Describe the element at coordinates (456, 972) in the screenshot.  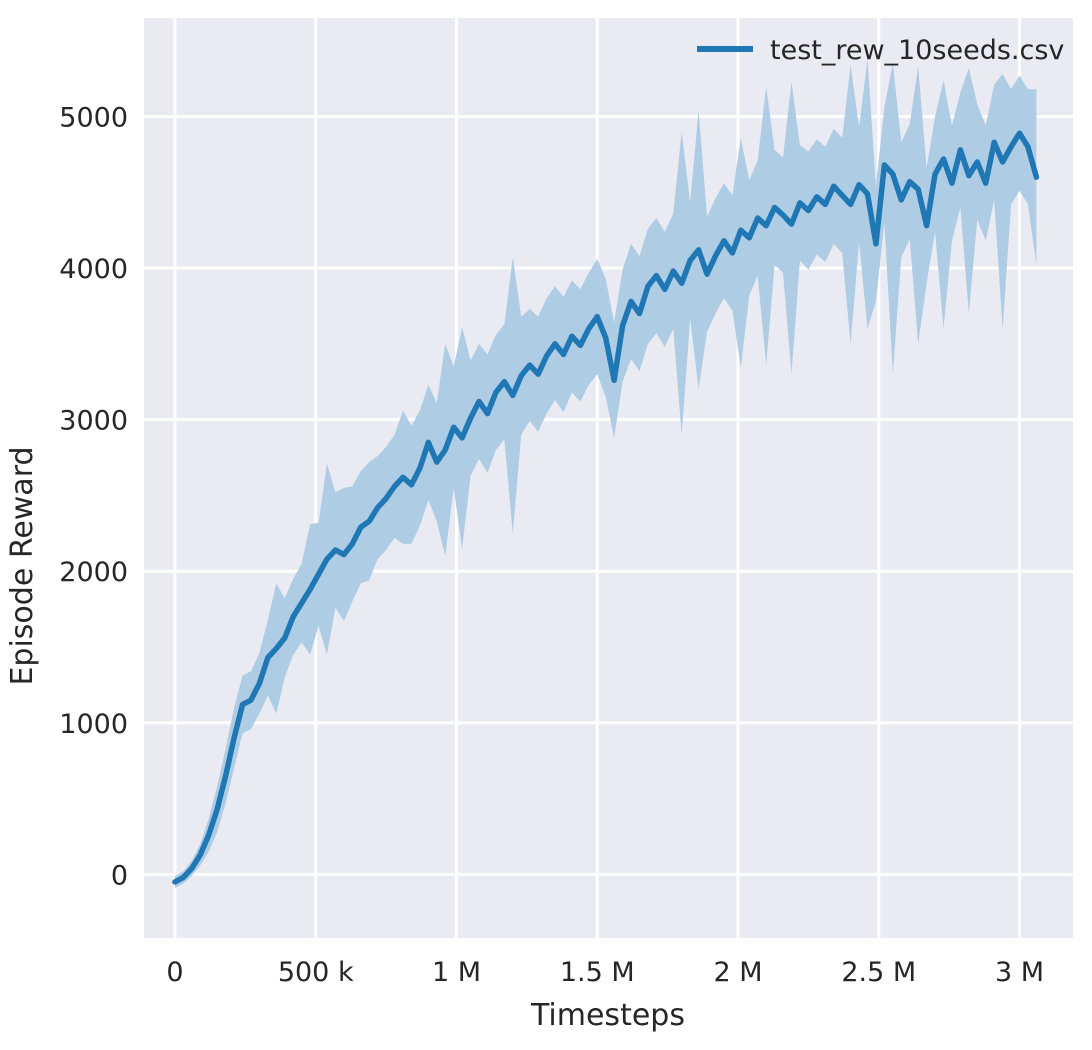
I see `x-tick-label-2: 1 M` at that location.